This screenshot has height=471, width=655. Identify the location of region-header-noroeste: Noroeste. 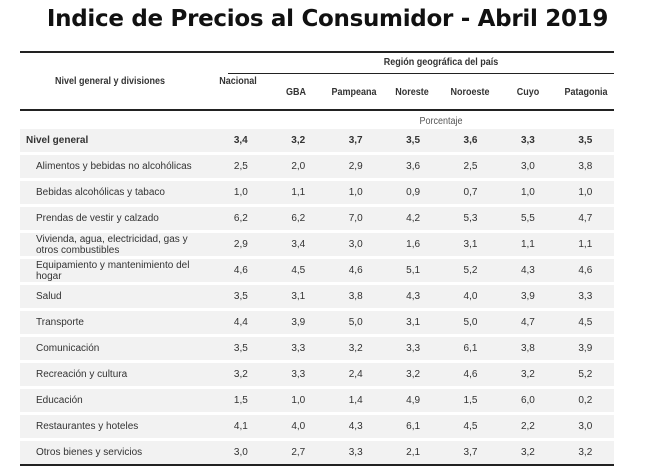
(470, 92).